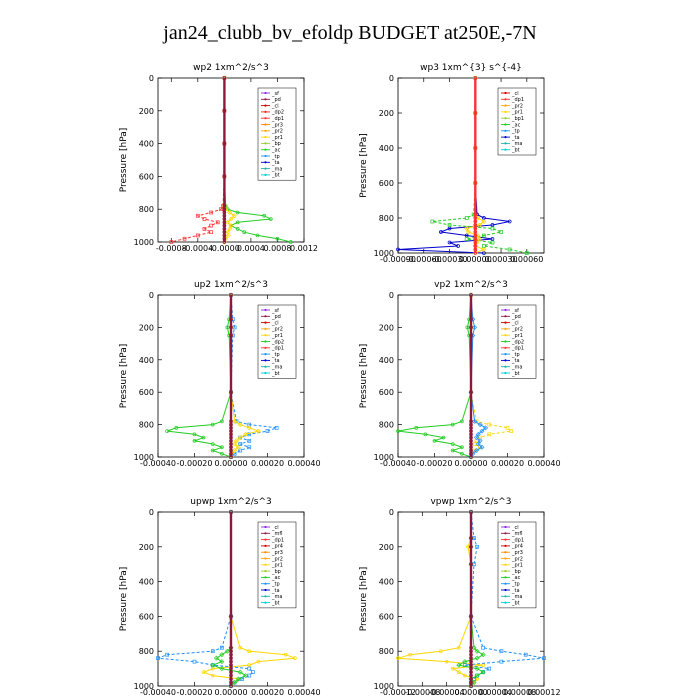  Describe the element at coordinates (277, 248) in the screenshot. I see `x-tick-label: 0.0008` at that location.